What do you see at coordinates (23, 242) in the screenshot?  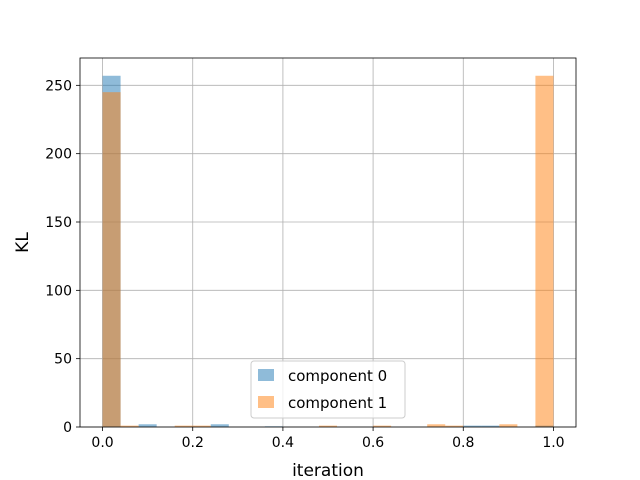 I see `y-axis-label: KL` at bounding box center [23, 242].